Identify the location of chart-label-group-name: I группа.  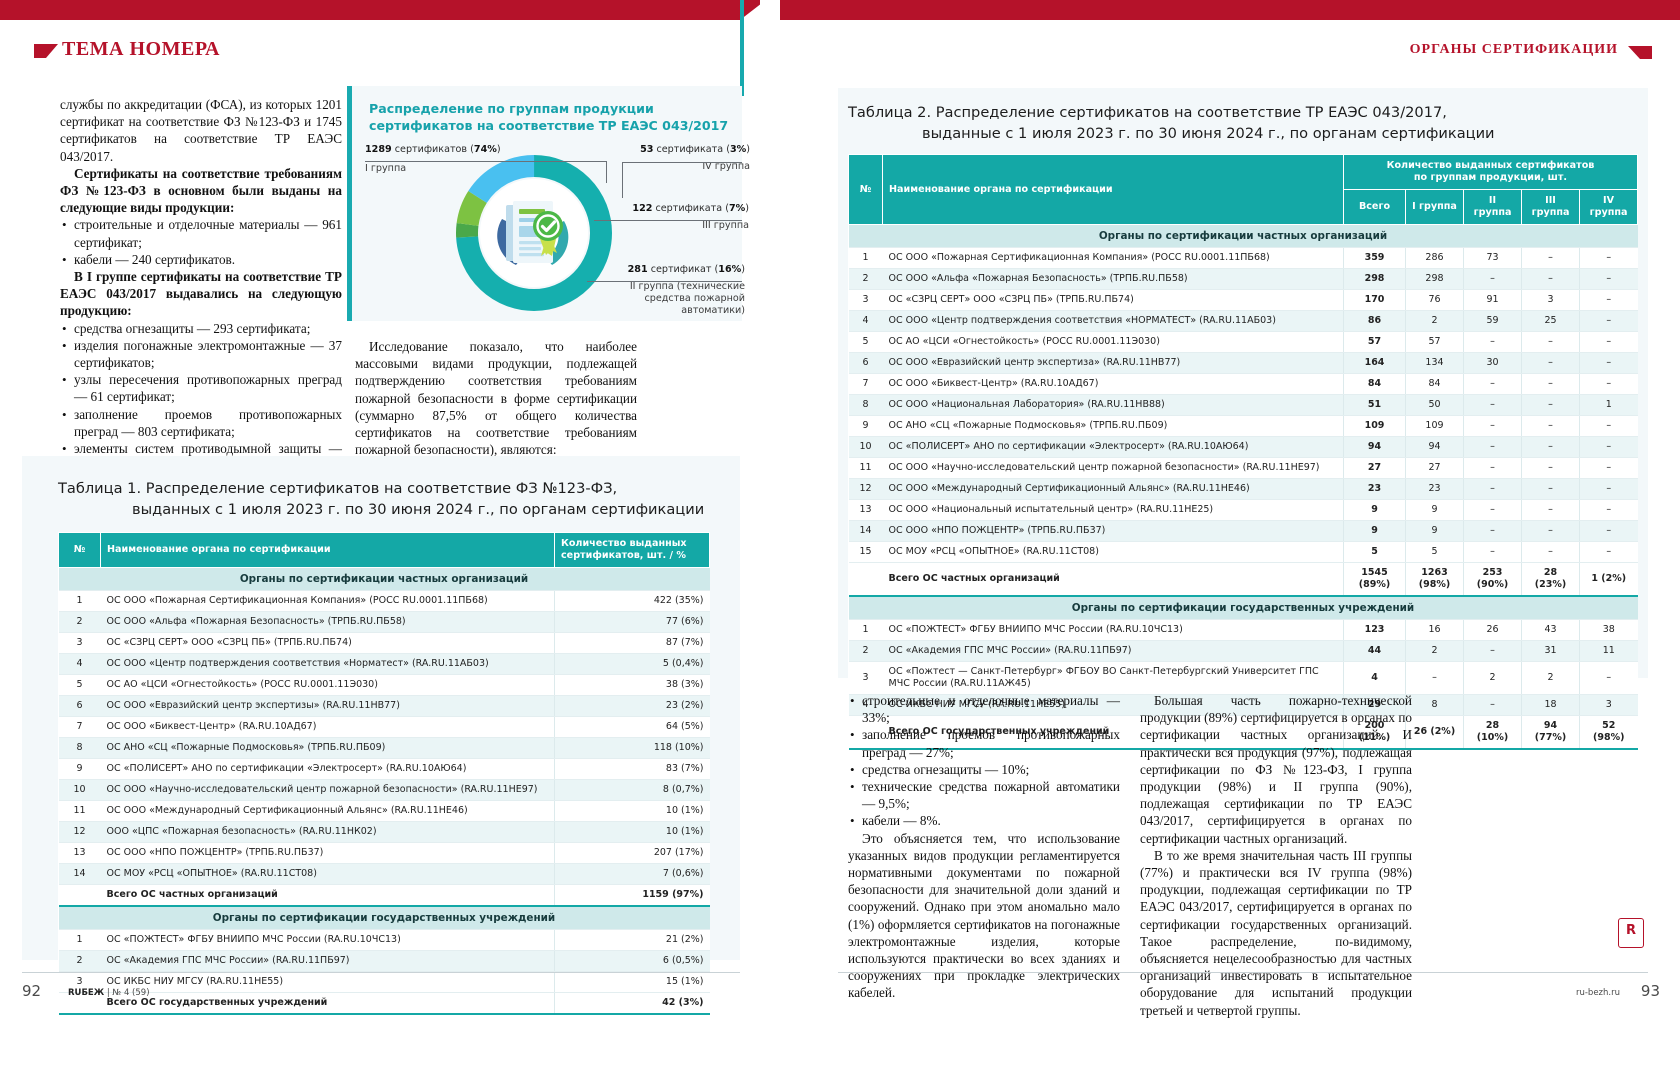
(386, 168).